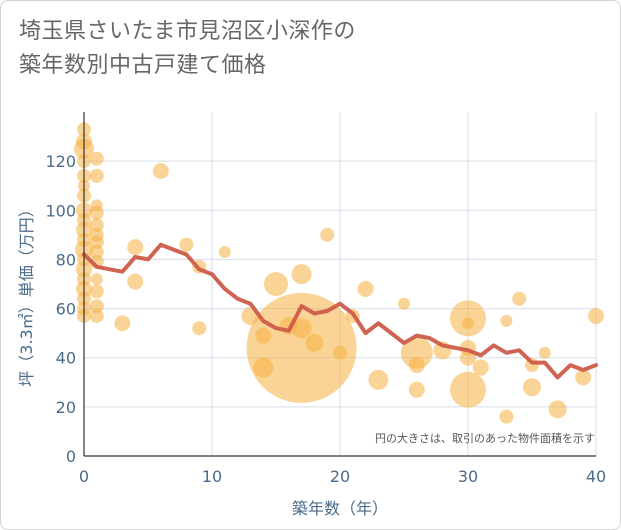  Describe the element at coordinates (212, 476) in the screenshot. I see `x-tick-label: 10` at that location.